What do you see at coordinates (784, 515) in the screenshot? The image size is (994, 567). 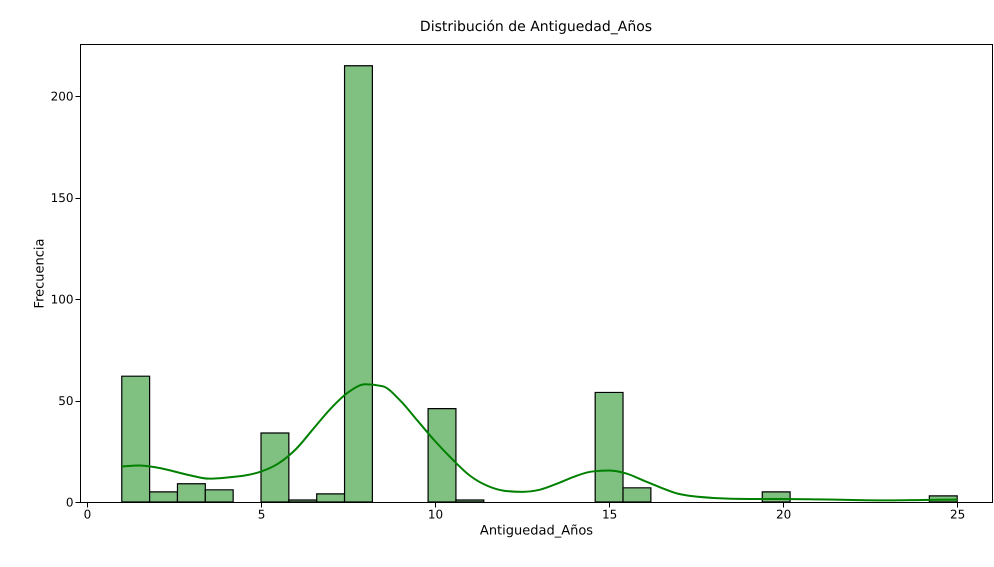 I see `x-tick-label: 20` at bounding box center [784, 515].